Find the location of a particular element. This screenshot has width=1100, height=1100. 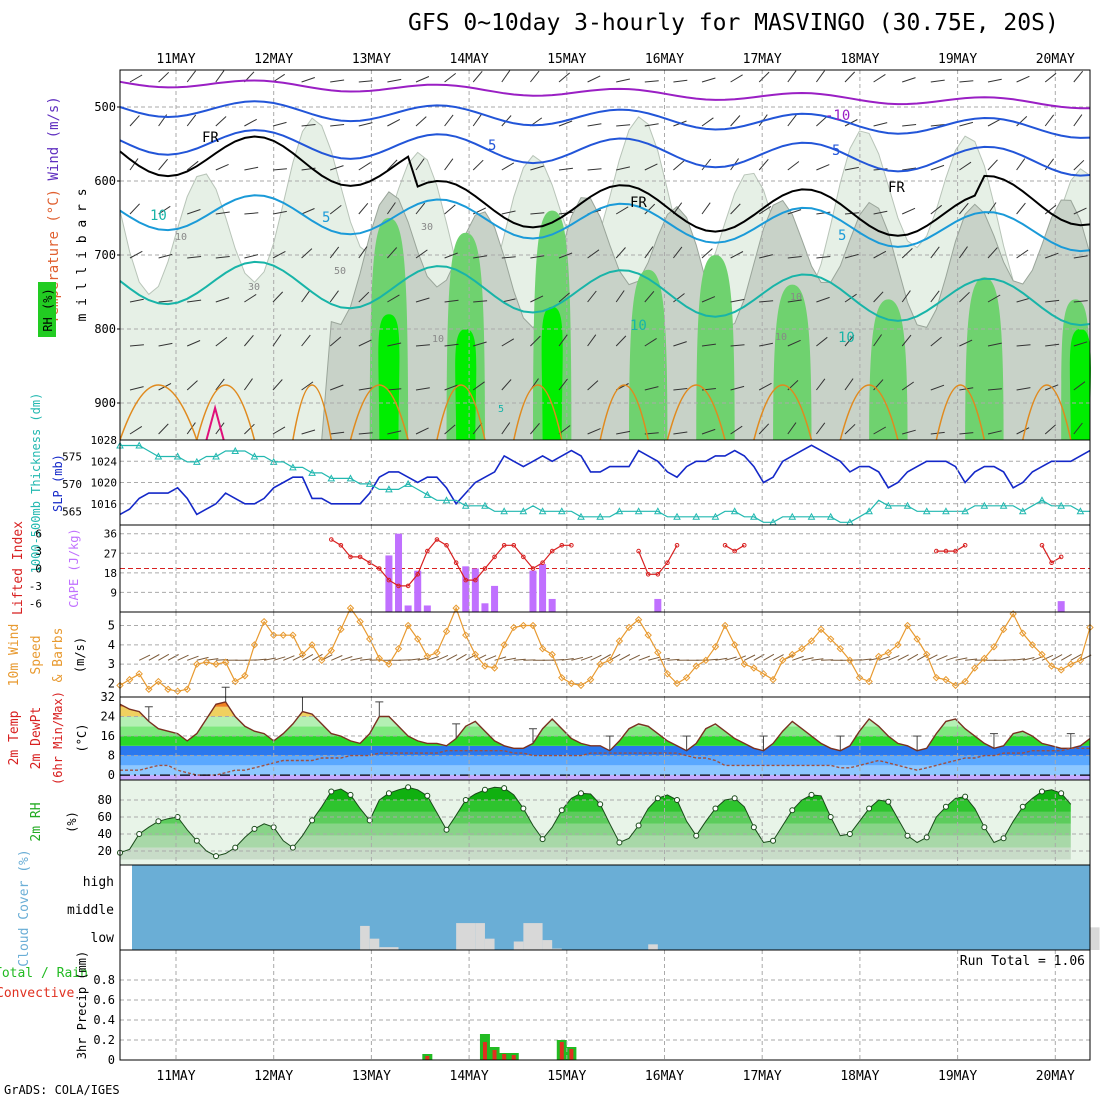

slp-axis-label: SLP (mb) is located at coordinates (58, 483).